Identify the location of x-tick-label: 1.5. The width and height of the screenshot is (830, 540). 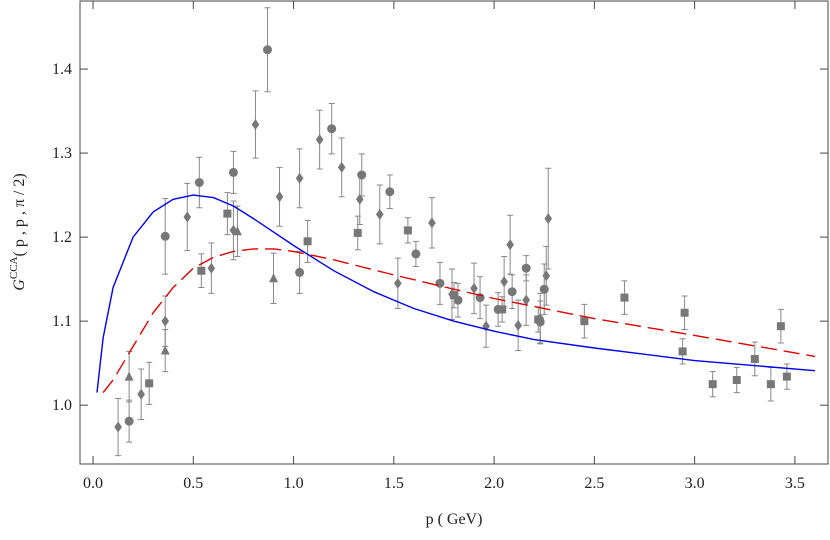
(394, 483).